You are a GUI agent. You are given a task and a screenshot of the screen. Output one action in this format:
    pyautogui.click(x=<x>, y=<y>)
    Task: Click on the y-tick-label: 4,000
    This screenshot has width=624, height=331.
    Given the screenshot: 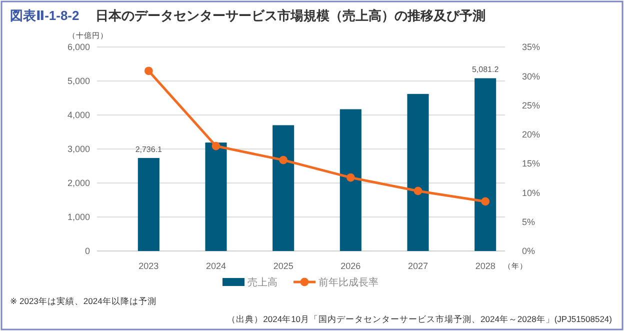 What is the action you would take?
    pyautogui.click(x=78, y=115)
    